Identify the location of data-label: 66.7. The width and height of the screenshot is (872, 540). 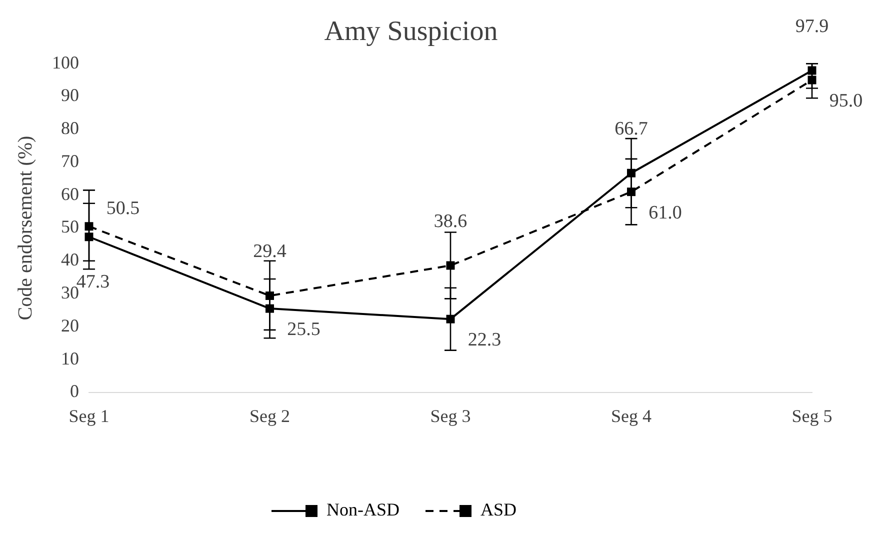
(631, 129).